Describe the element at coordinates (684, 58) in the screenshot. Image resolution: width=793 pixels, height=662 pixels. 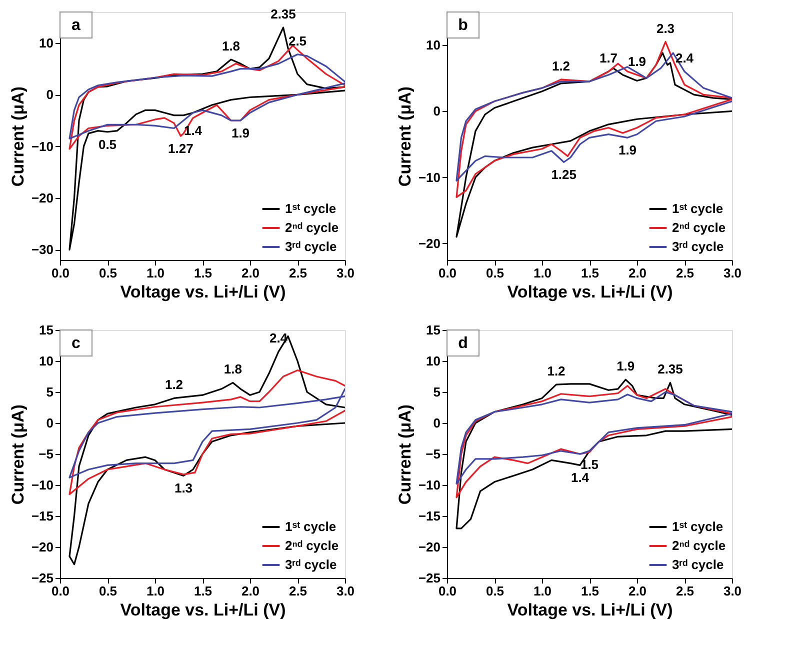
I see `annotation: 2.4` at that location.